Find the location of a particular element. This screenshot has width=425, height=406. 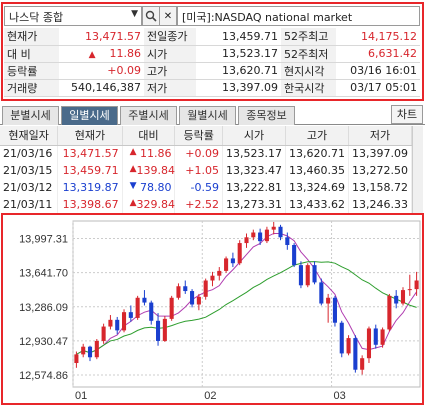

tab-bar: 분별시세 일별시세 주별시세 월별시세 종목정보 is located at coordinates (212, 115).